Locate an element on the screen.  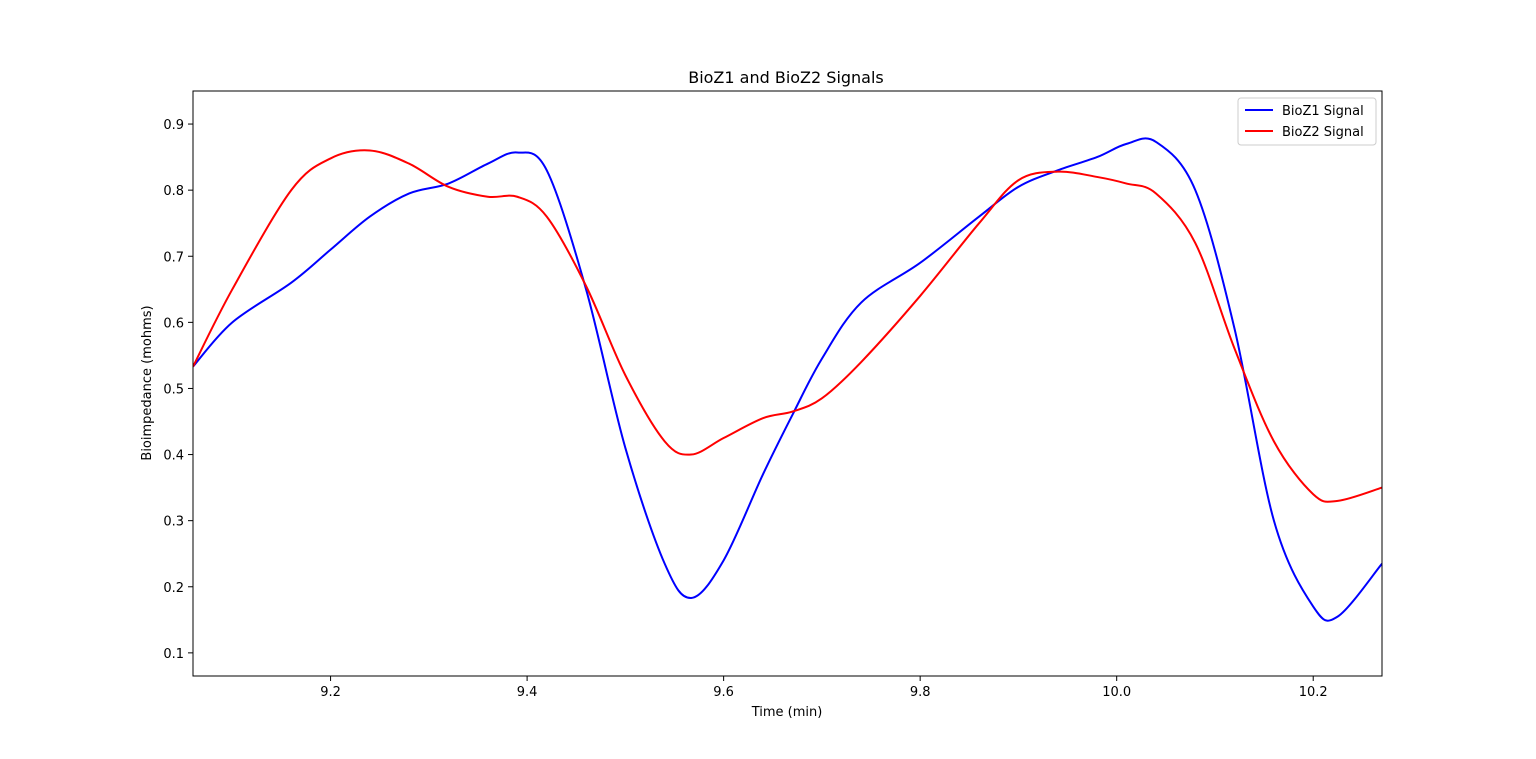
chart-title: BioZ1 and BioZ2 Signals is located at coordinates (786, 77).